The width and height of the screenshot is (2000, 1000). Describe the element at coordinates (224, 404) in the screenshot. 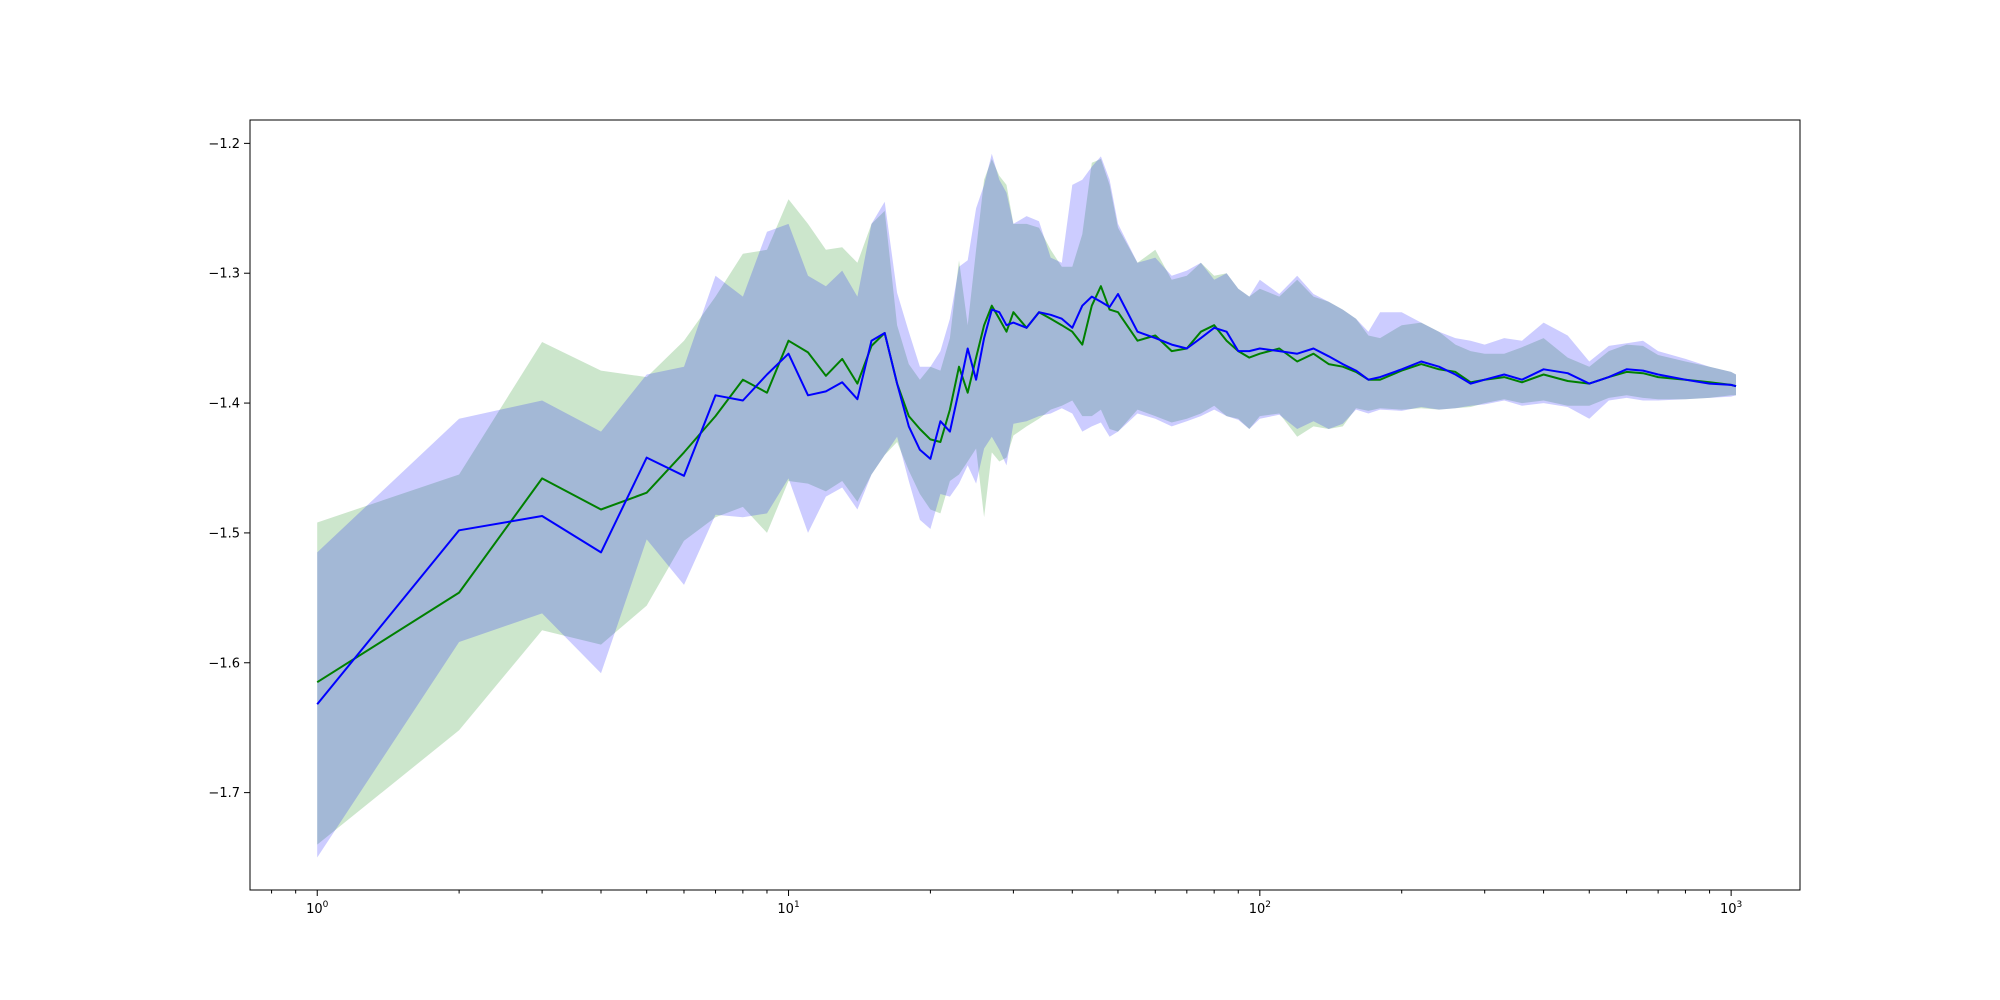

I see `y-tick-label: −1.4` at that location.